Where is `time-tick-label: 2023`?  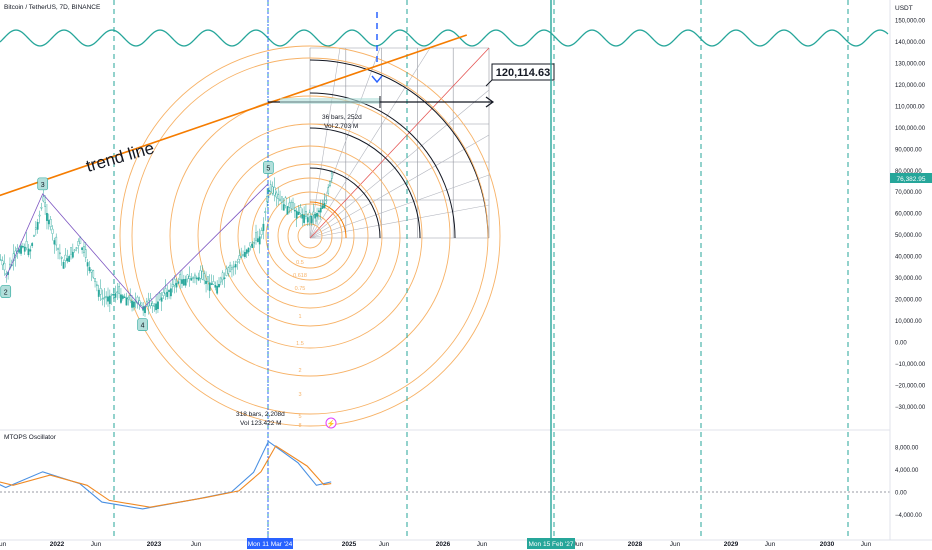 time-tick-label: 2023 is located at coordinates (154, 544).